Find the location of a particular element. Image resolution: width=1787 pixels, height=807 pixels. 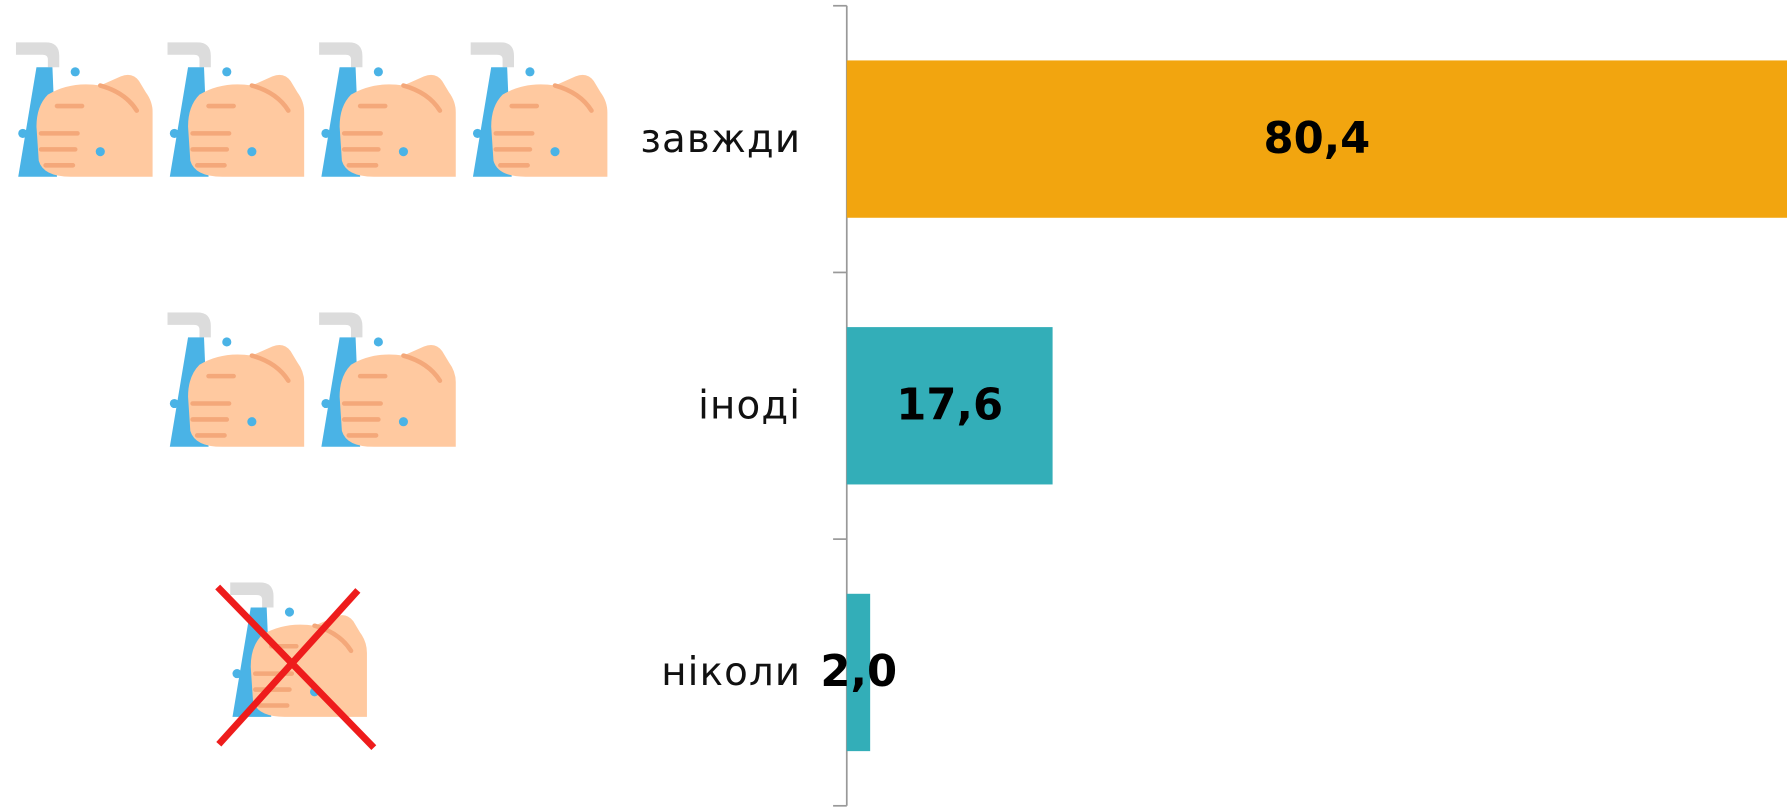

category-label: ніколи is located at coordinates (731, 672).